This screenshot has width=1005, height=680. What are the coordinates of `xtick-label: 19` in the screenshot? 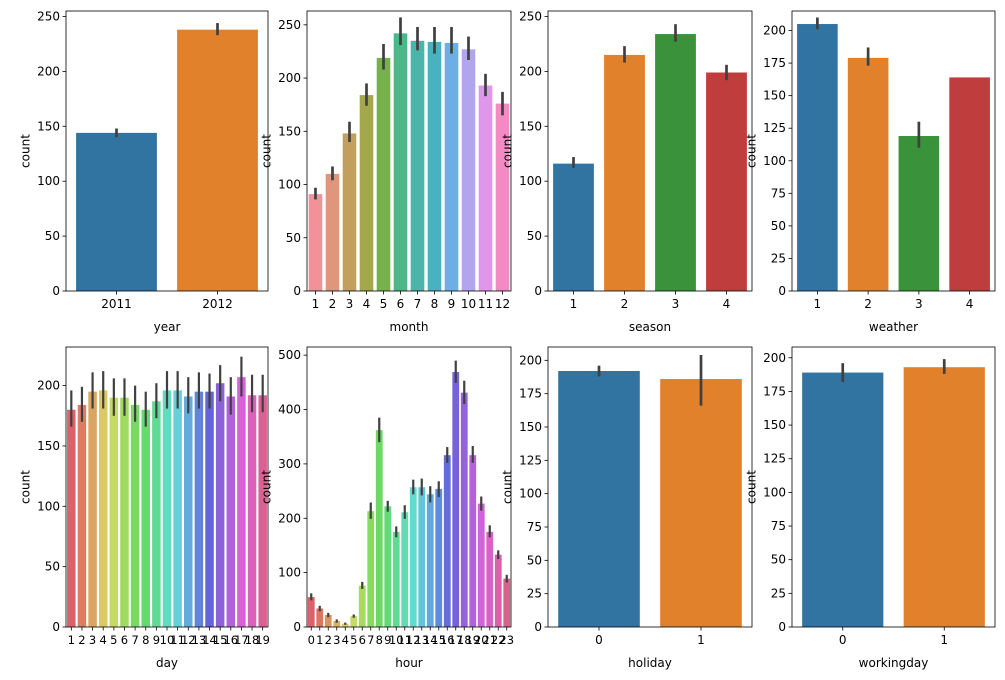 It's located at (472, 640).